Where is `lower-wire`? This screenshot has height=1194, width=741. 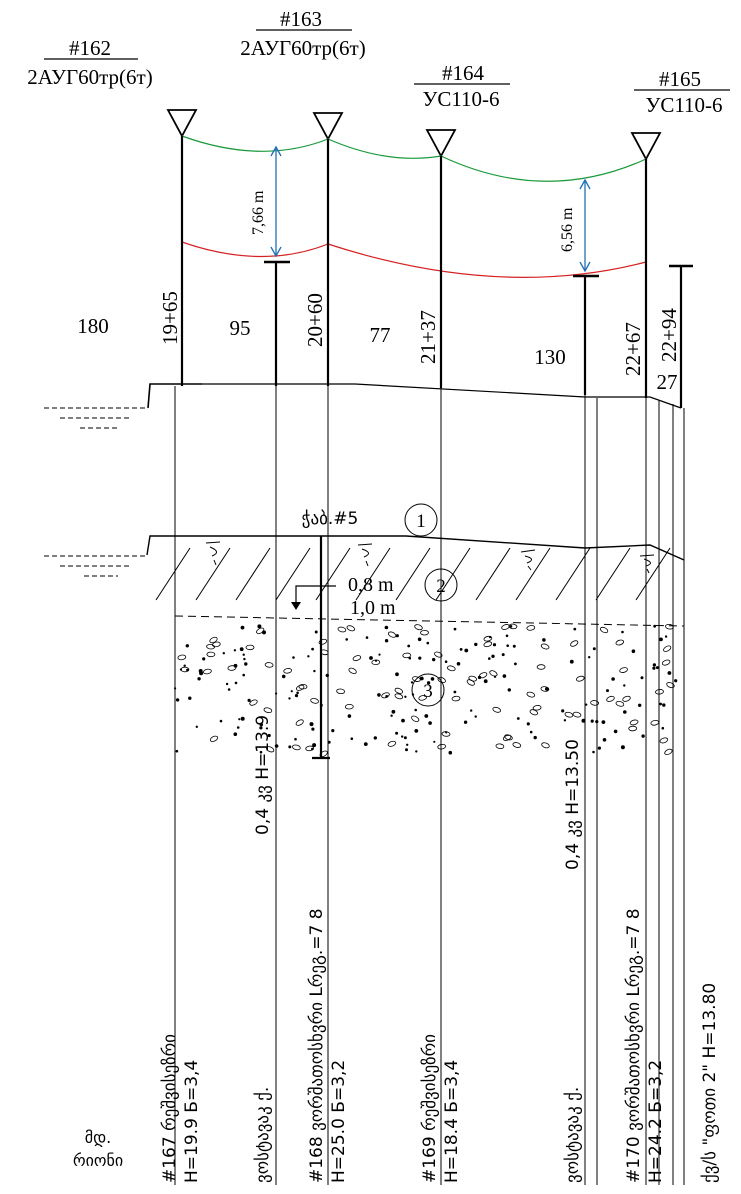 lower-wire is located at coordinates (414, 259).